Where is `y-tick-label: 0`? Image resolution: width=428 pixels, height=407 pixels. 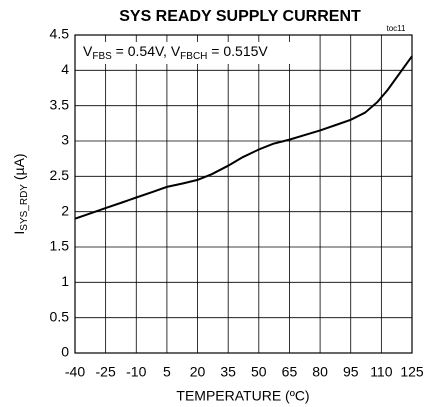 y-tick-label: 0 is located at coordinates (65, 352).